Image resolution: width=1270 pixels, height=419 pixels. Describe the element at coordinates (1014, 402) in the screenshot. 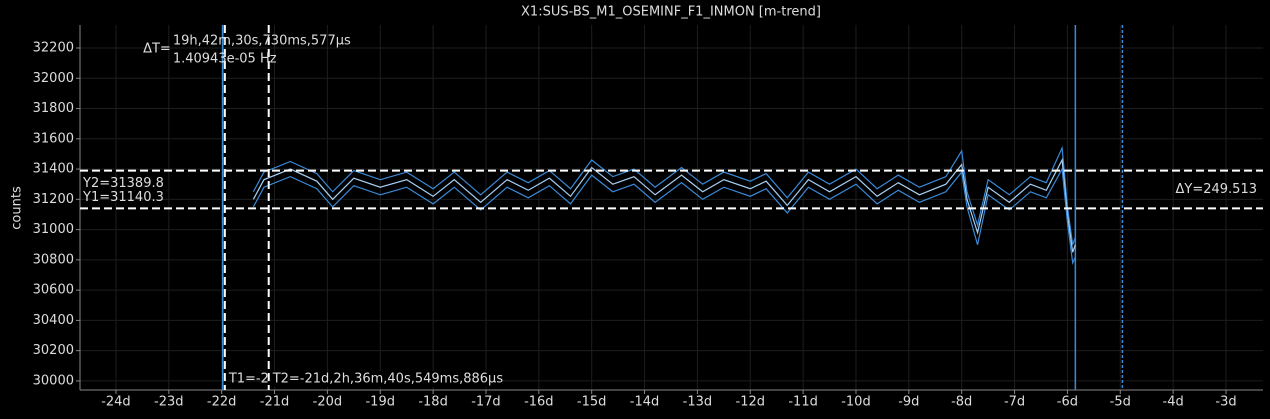

I see `x-tick-label: -7d` at that location.